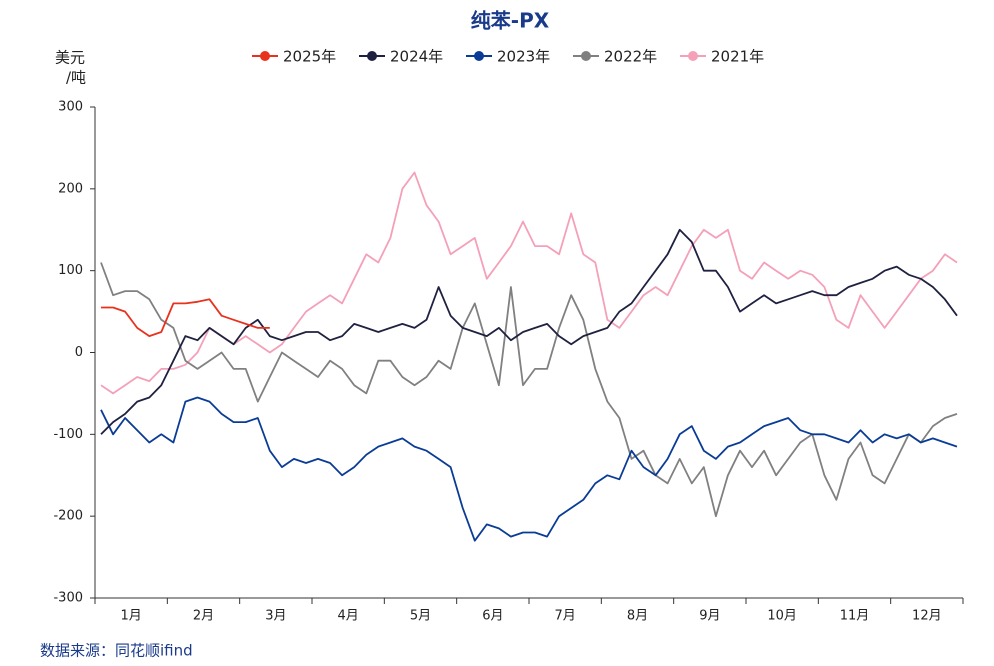  I want to click on y-tick-label: -200, so click(68, 516).